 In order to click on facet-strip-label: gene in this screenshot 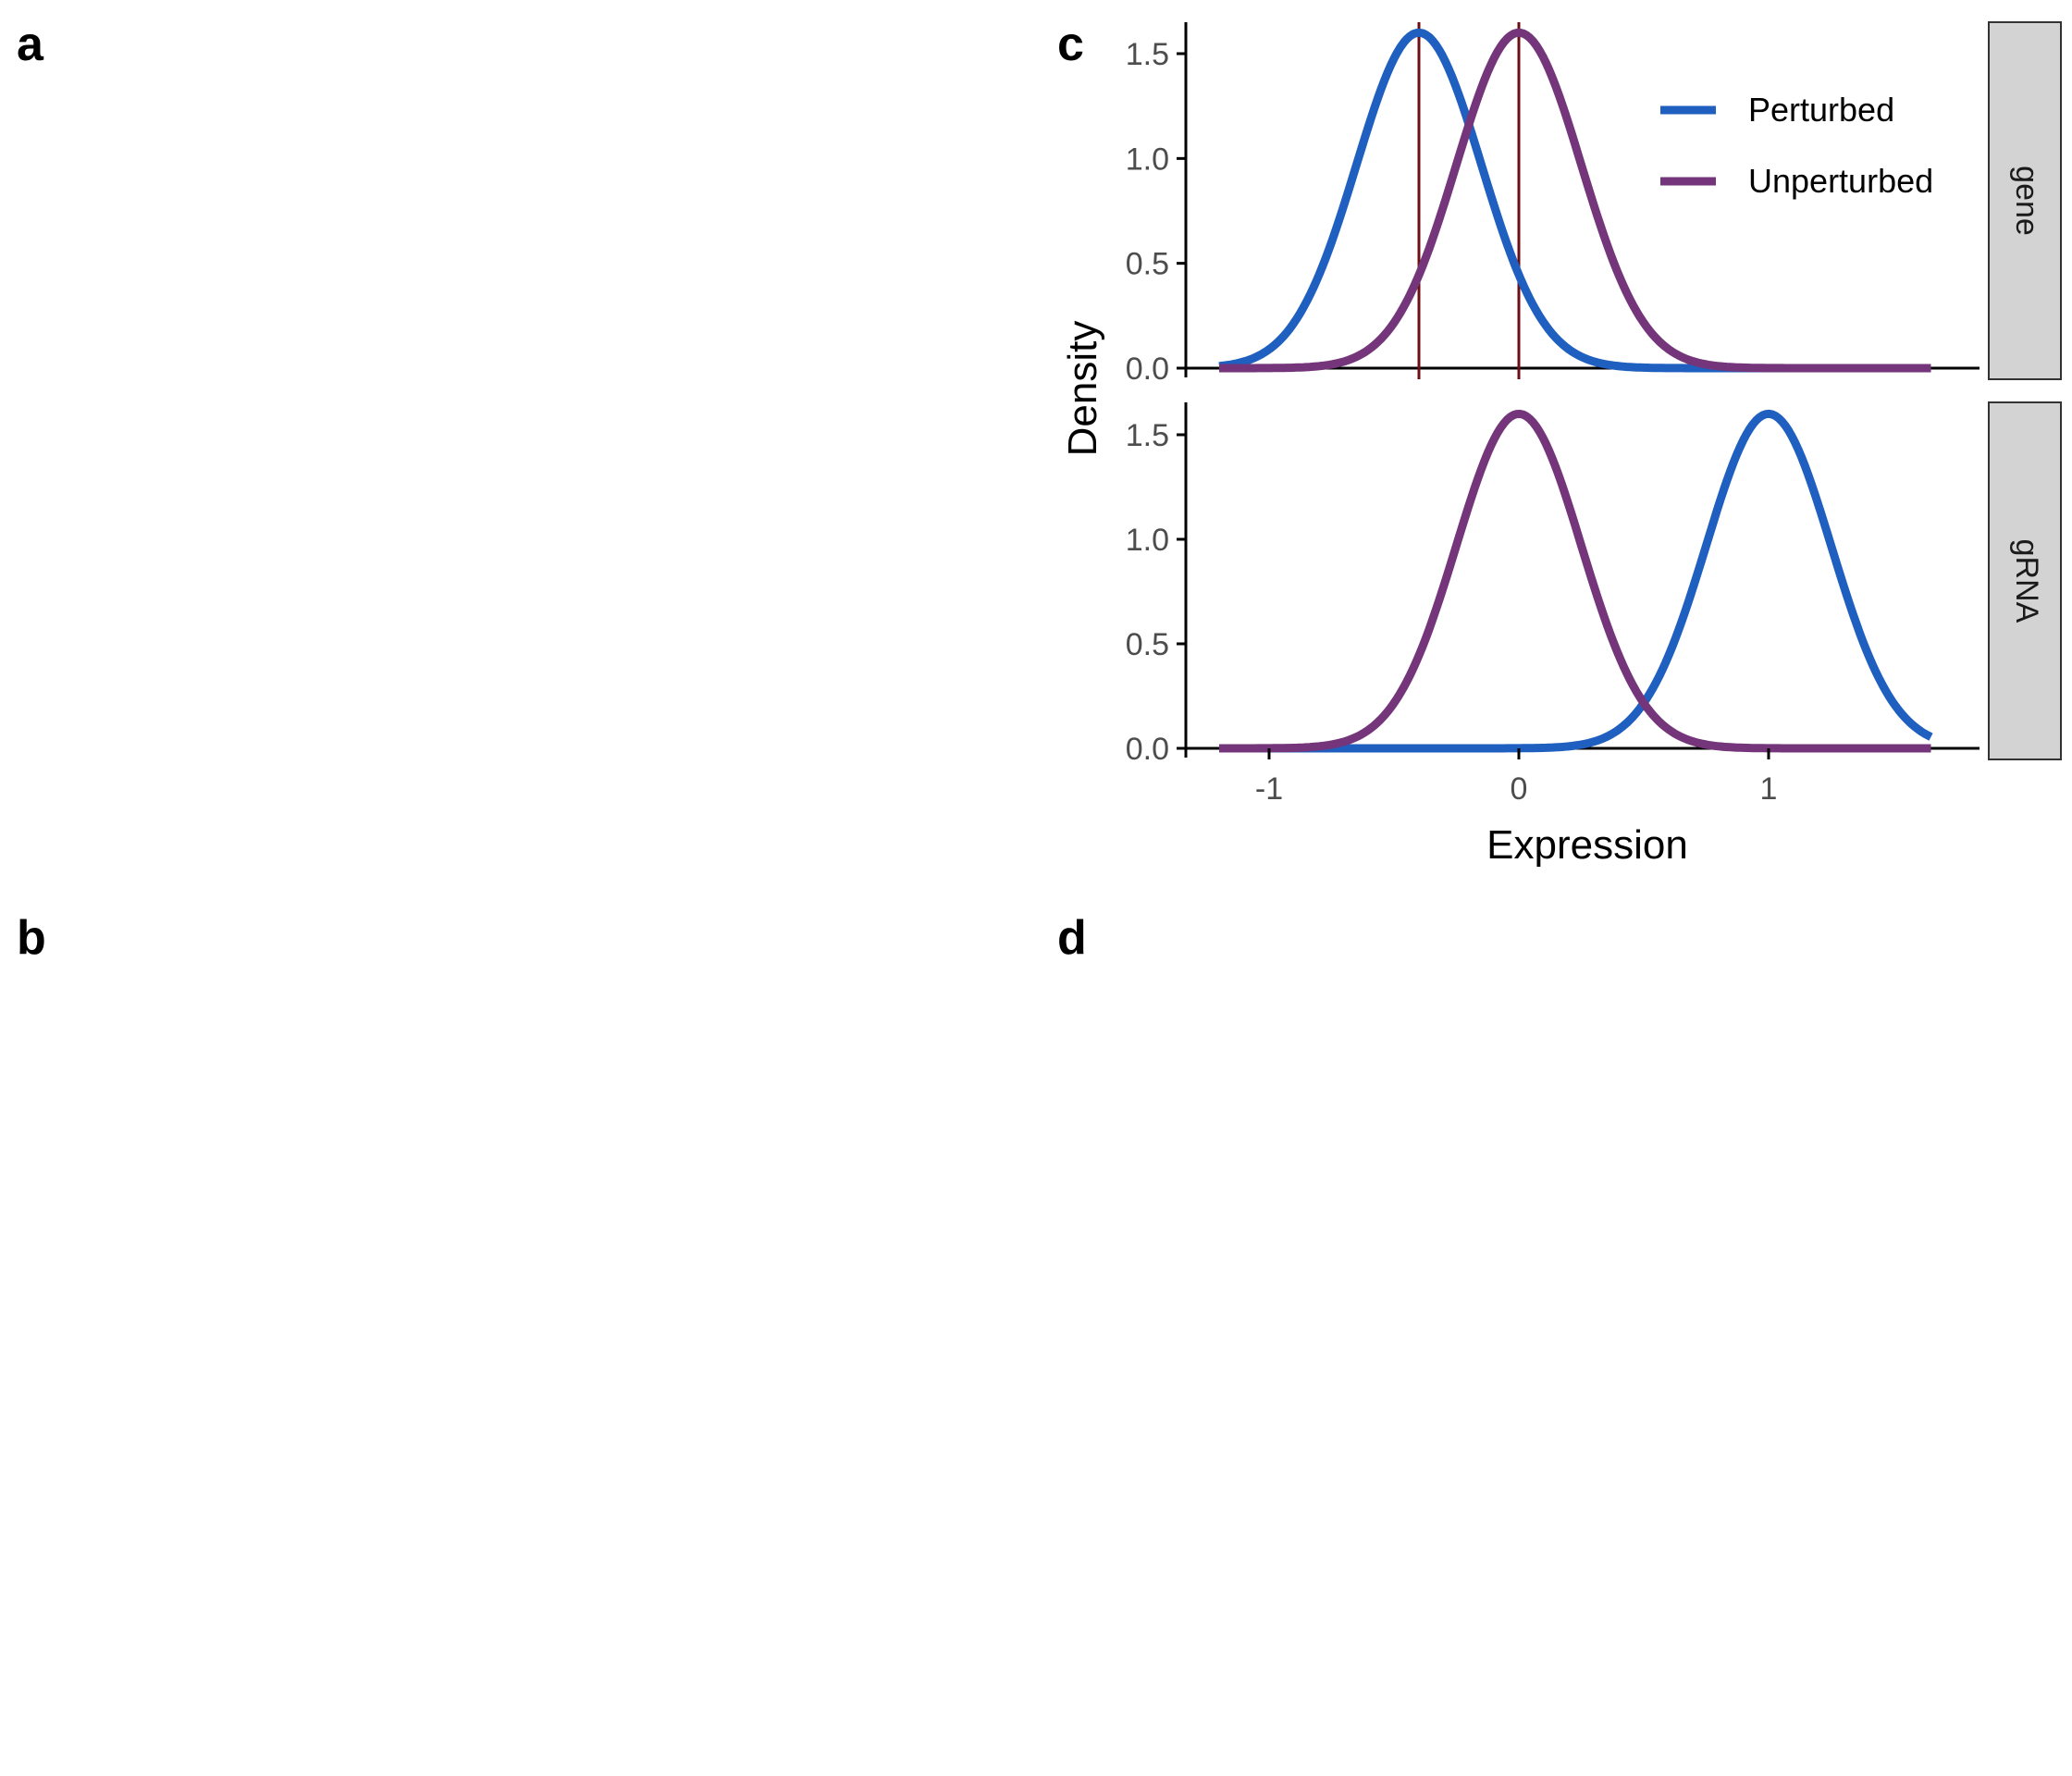, I will do `click(2027, 201)`.